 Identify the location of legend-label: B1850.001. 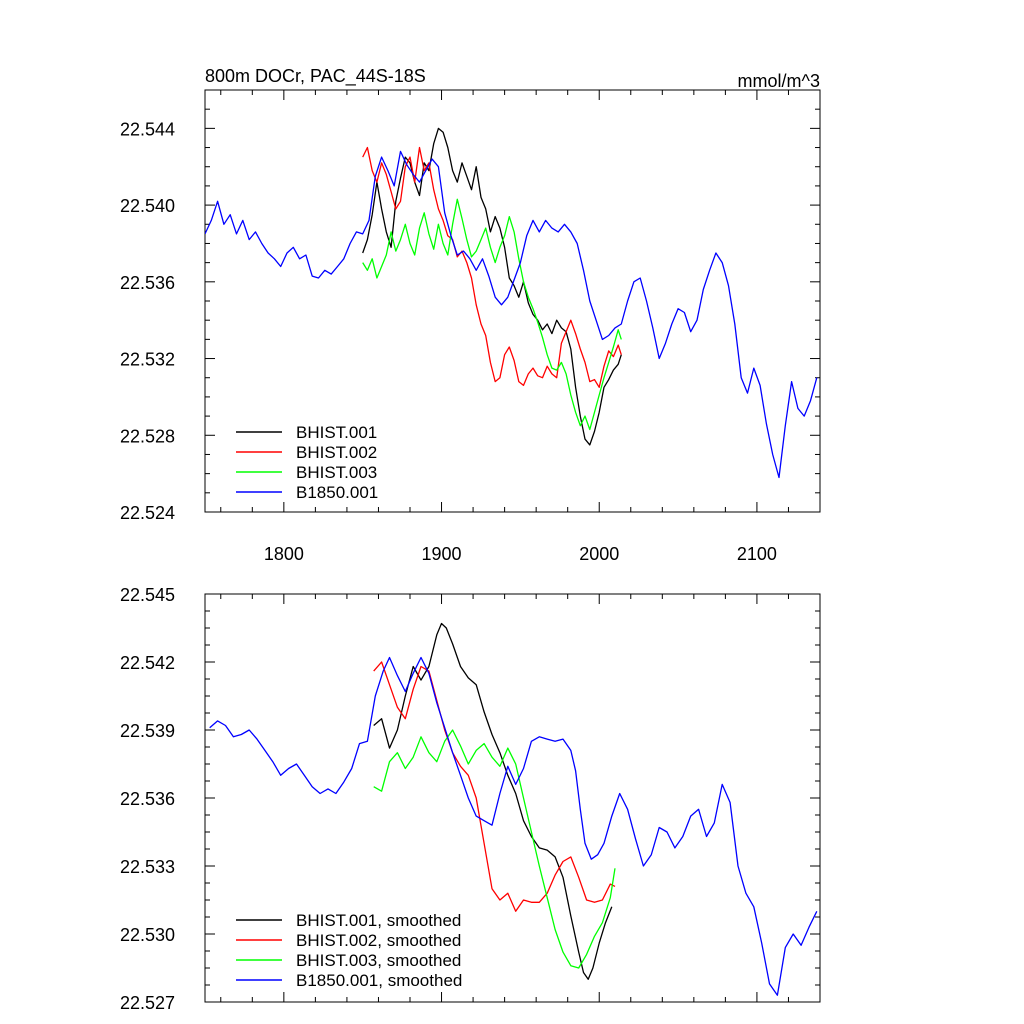
(337, 492).